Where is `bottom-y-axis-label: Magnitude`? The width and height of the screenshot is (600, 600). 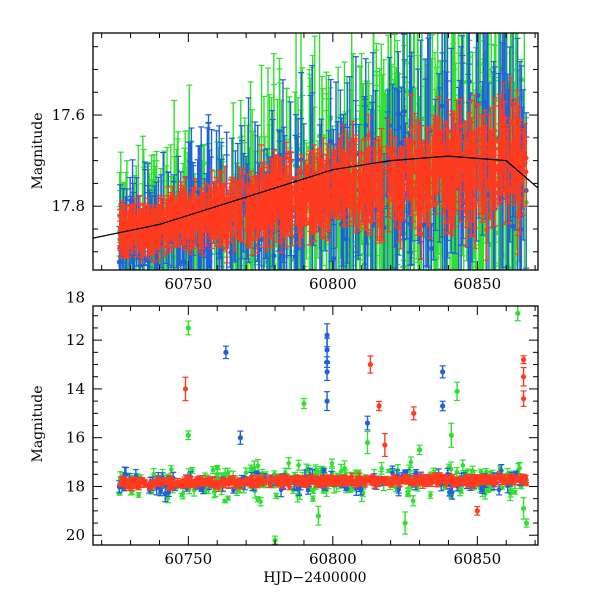
bottom-y-axis-label: Magnitude is located at coordinates (38, 423).